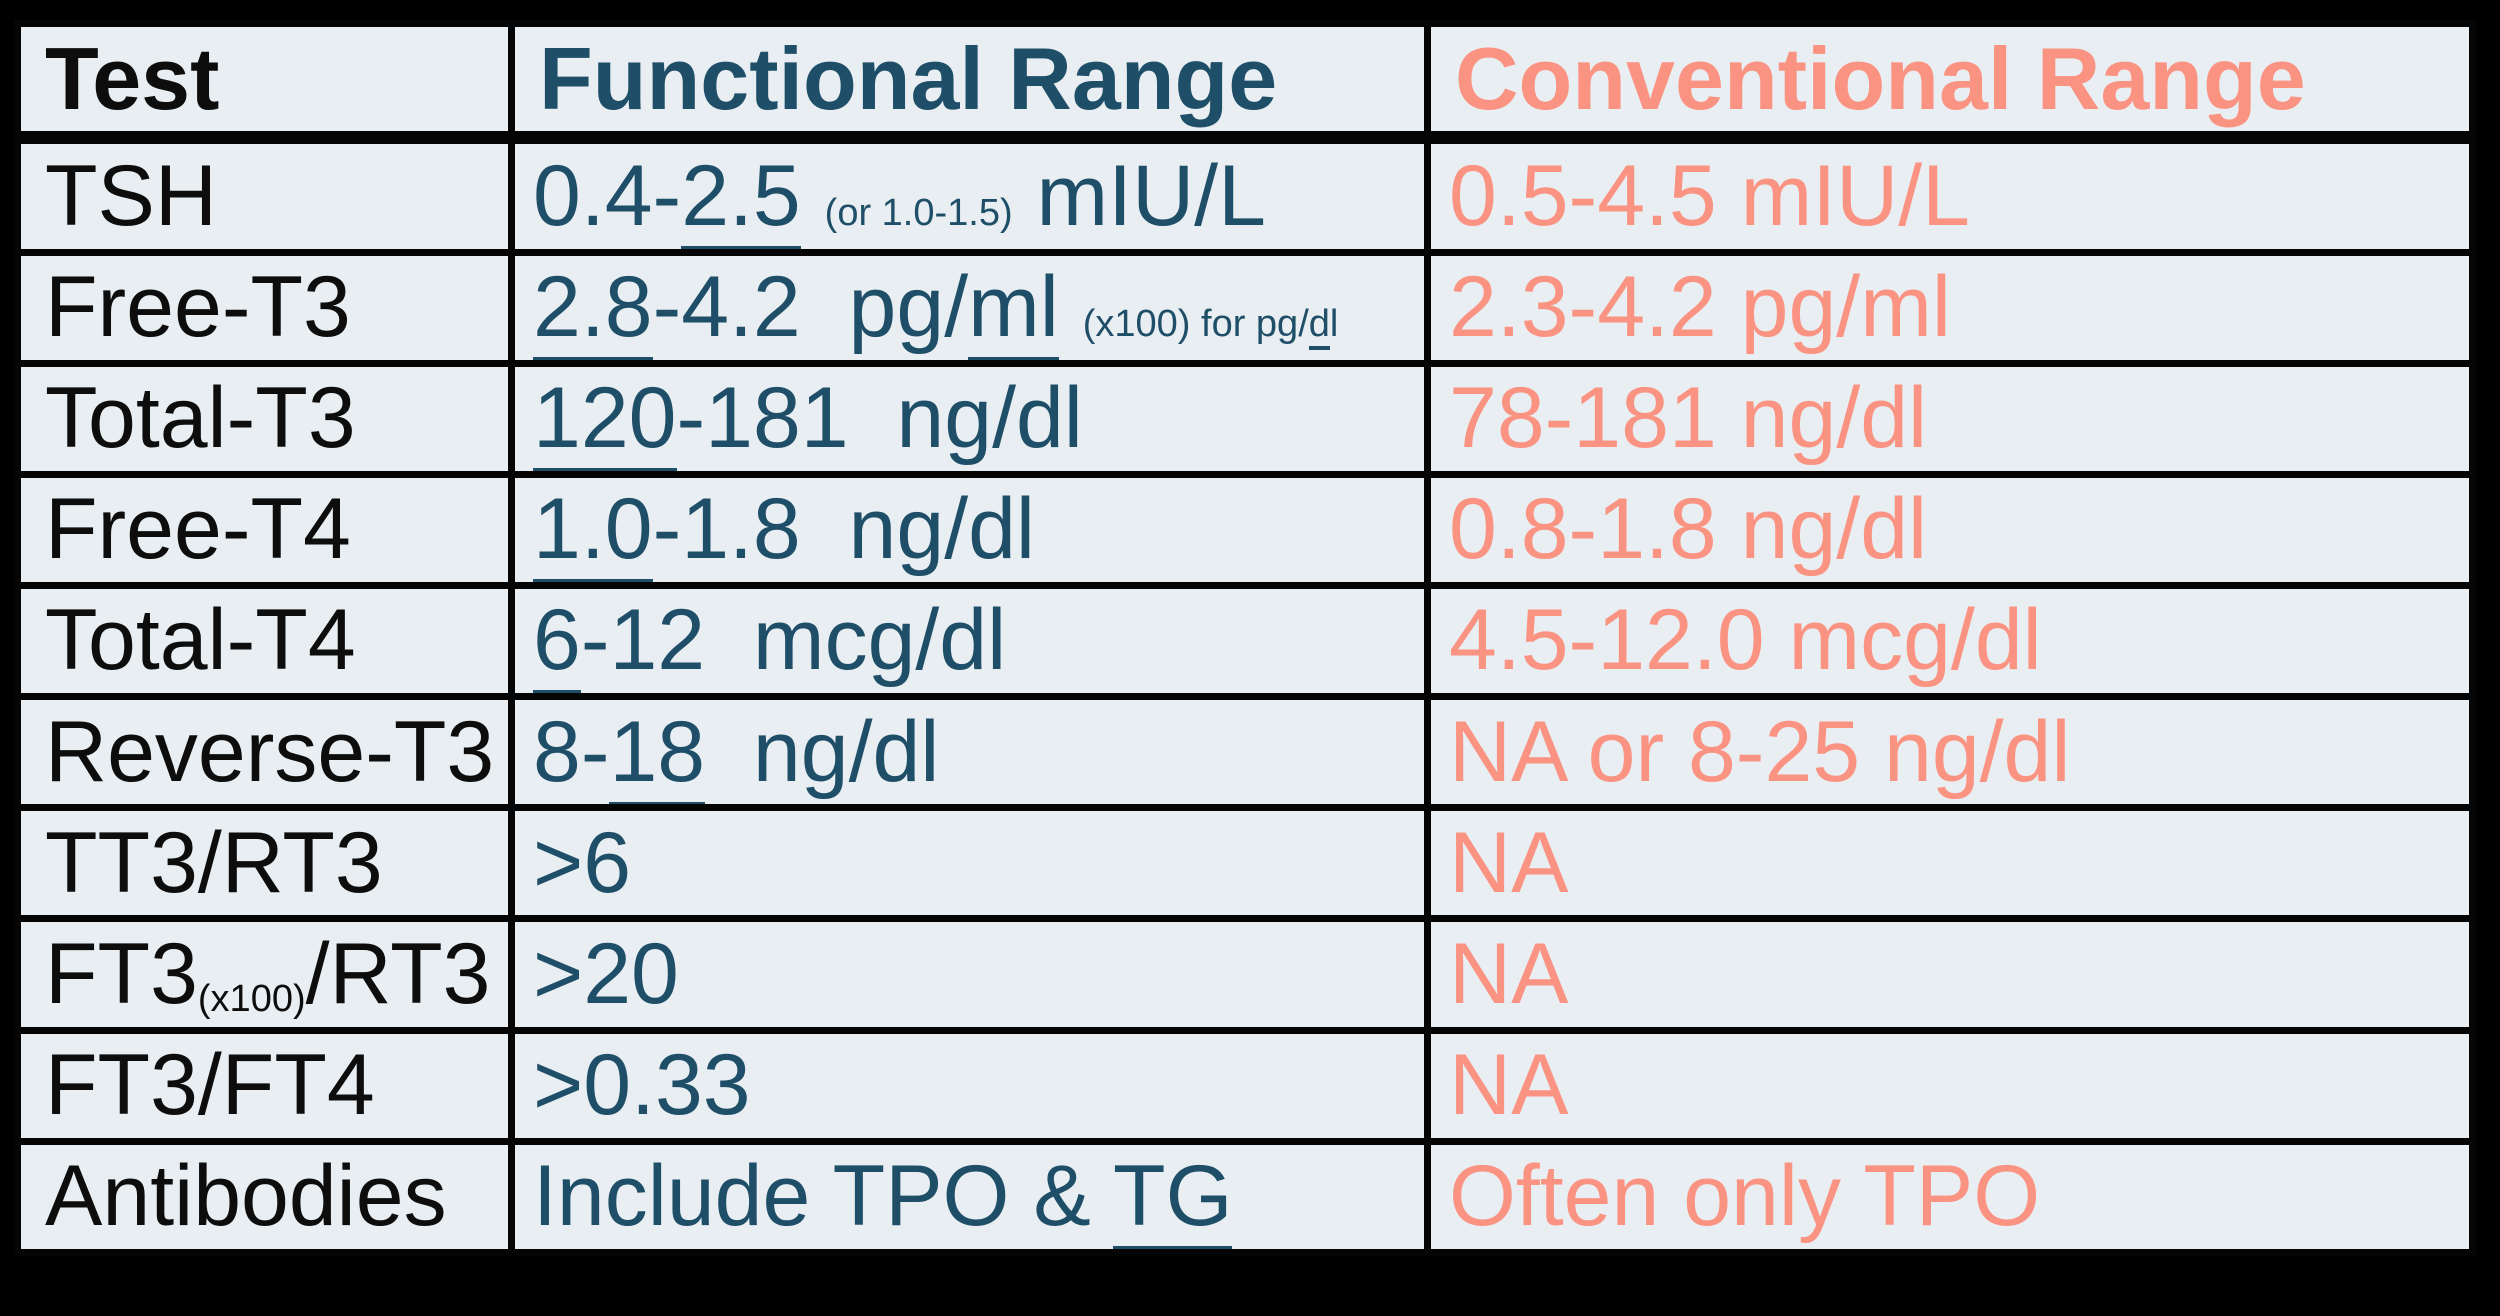 The image size is (2500, 1316). I want to click on test-cell: FT3/FT4, so click(264, 1085).